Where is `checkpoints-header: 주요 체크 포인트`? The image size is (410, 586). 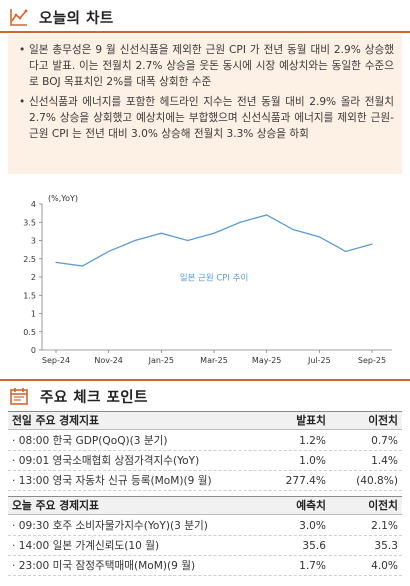 checkpoints-header: 주요 체크 포인트 is located at coordinates (205, 396).